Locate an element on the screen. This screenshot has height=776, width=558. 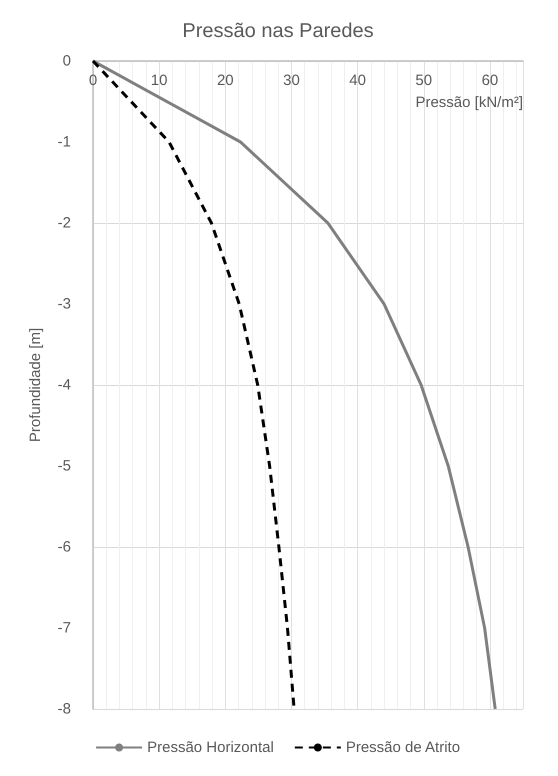
y-tick-label: -4 is located at coordinates (64, 385).